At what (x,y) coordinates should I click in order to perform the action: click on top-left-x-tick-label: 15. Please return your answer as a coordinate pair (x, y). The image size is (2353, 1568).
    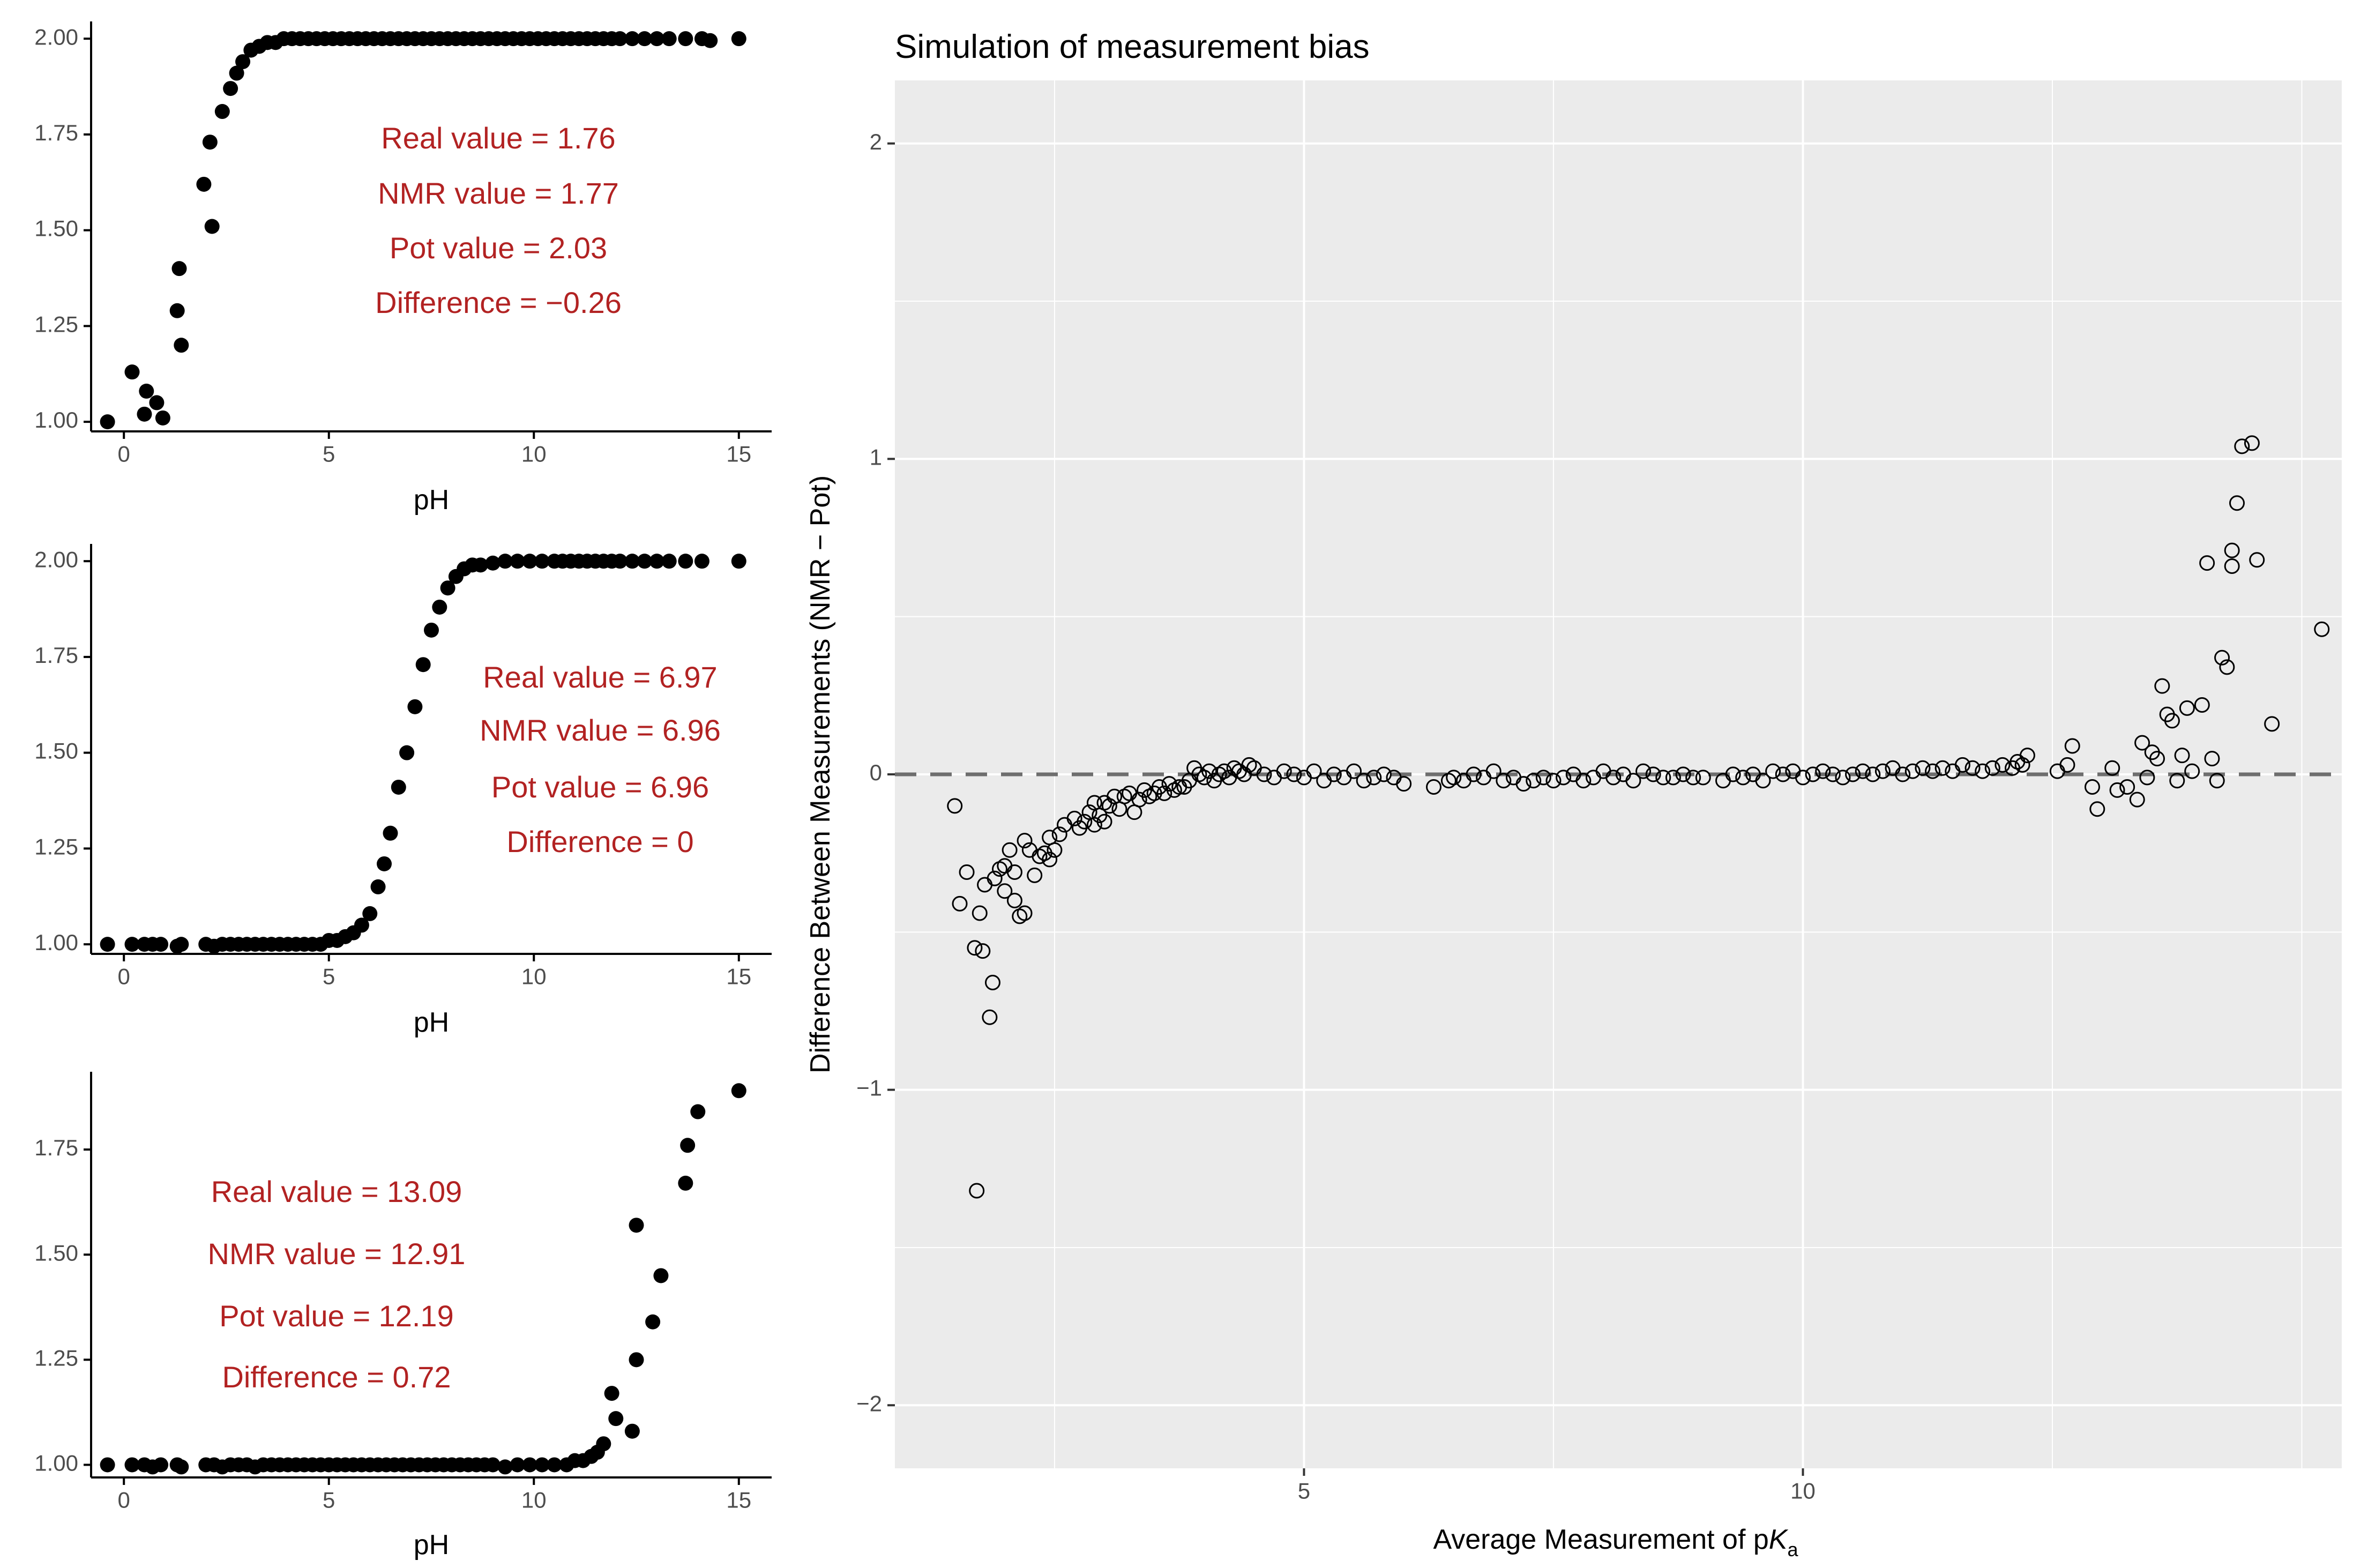
    Looking at the image, I should click on (738, 454).